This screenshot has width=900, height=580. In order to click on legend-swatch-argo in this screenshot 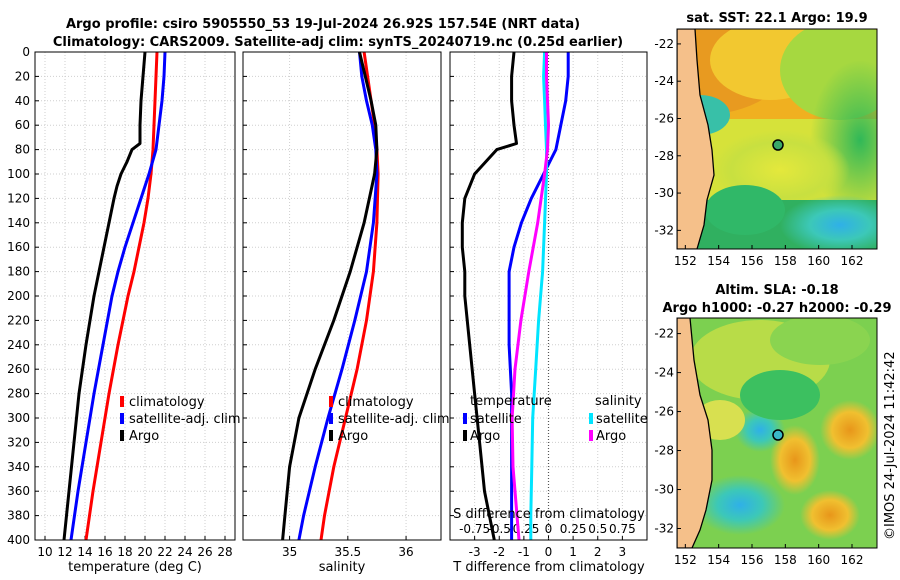, I will do `click(331, 435)`.